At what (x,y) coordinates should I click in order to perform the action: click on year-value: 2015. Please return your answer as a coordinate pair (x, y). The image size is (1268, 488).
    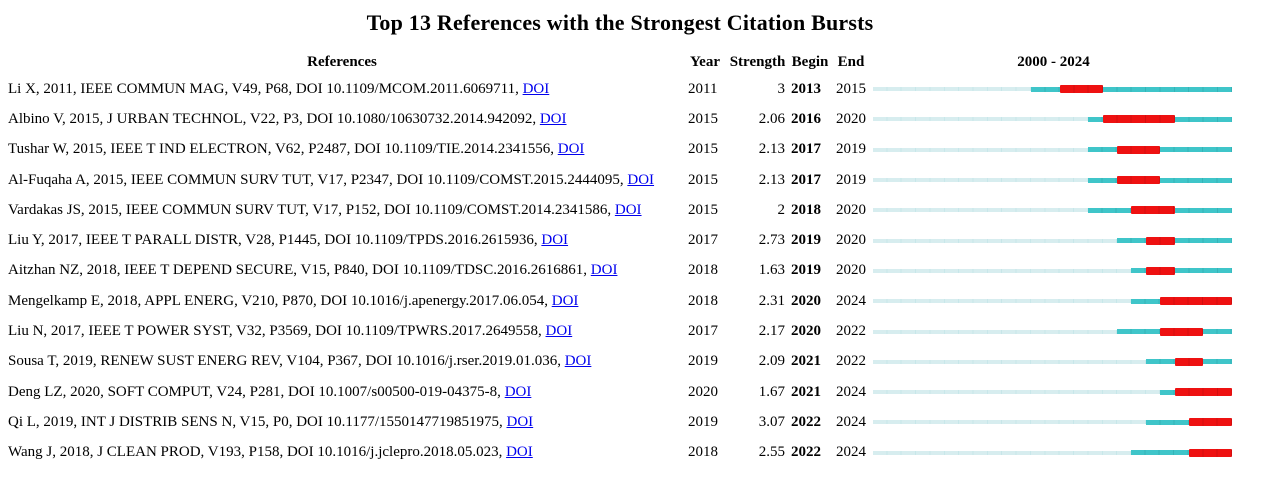
    Looking at the image, I should click on (703, 209).